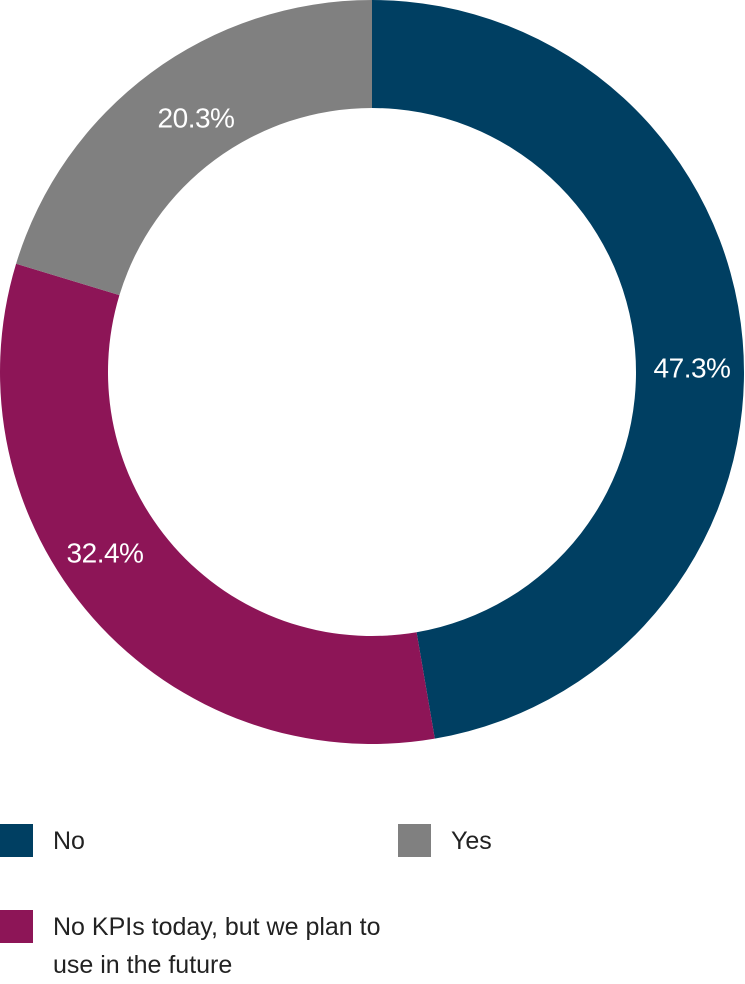  What do you see at coordinates (571, 842) in the screenshot?
I see `legend-item-yes: Yes` at bounding box center [571, 842].